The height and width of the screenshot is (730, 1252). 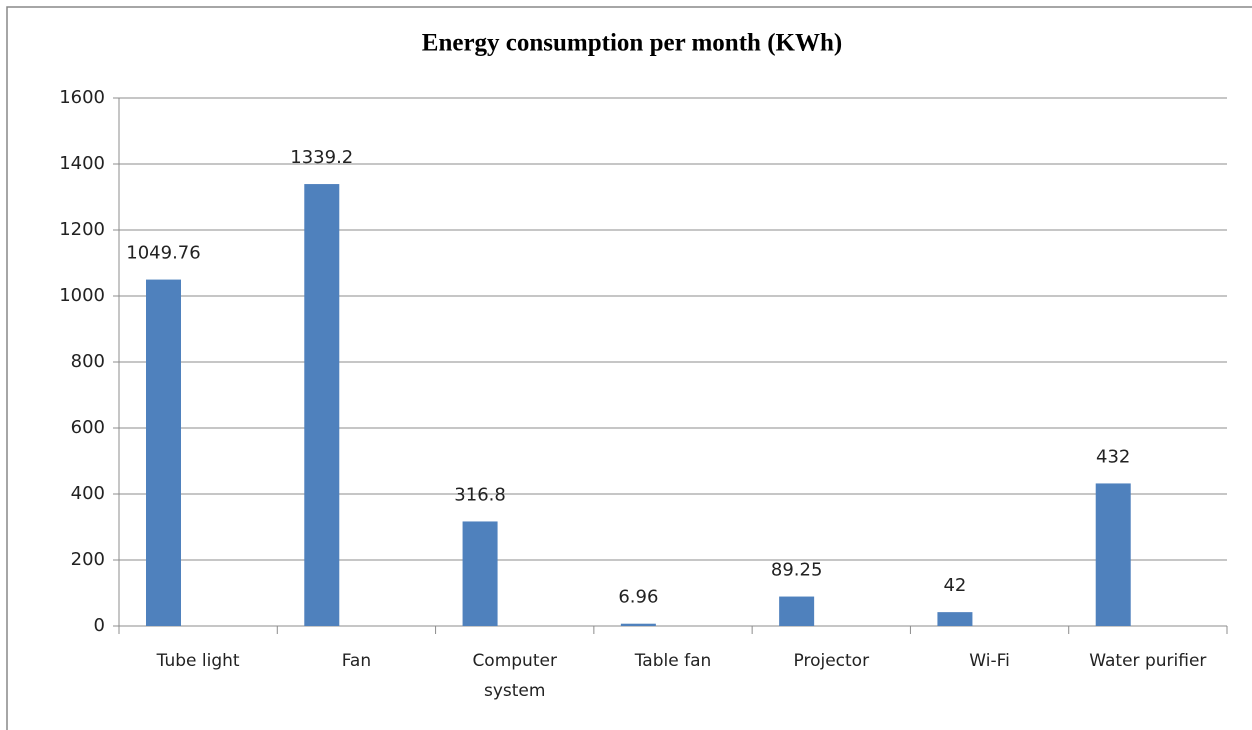 What do you see at coordinates (99, 625) in the screenshot?
I see `y-tick-label: 0` at bounding box center [99, 625].